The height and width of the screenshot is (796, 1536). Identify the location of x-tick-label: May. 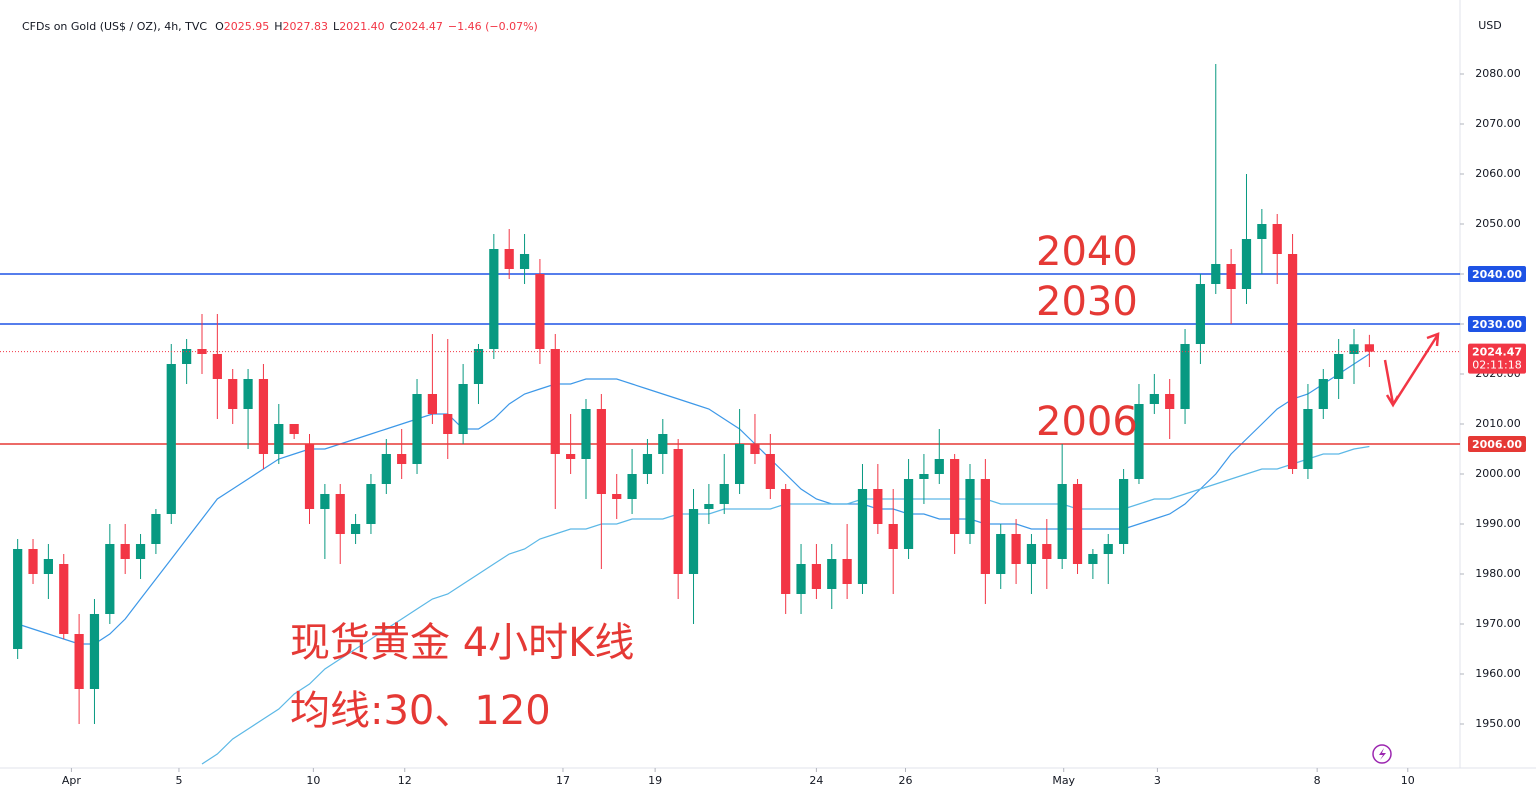
(1063, 780).